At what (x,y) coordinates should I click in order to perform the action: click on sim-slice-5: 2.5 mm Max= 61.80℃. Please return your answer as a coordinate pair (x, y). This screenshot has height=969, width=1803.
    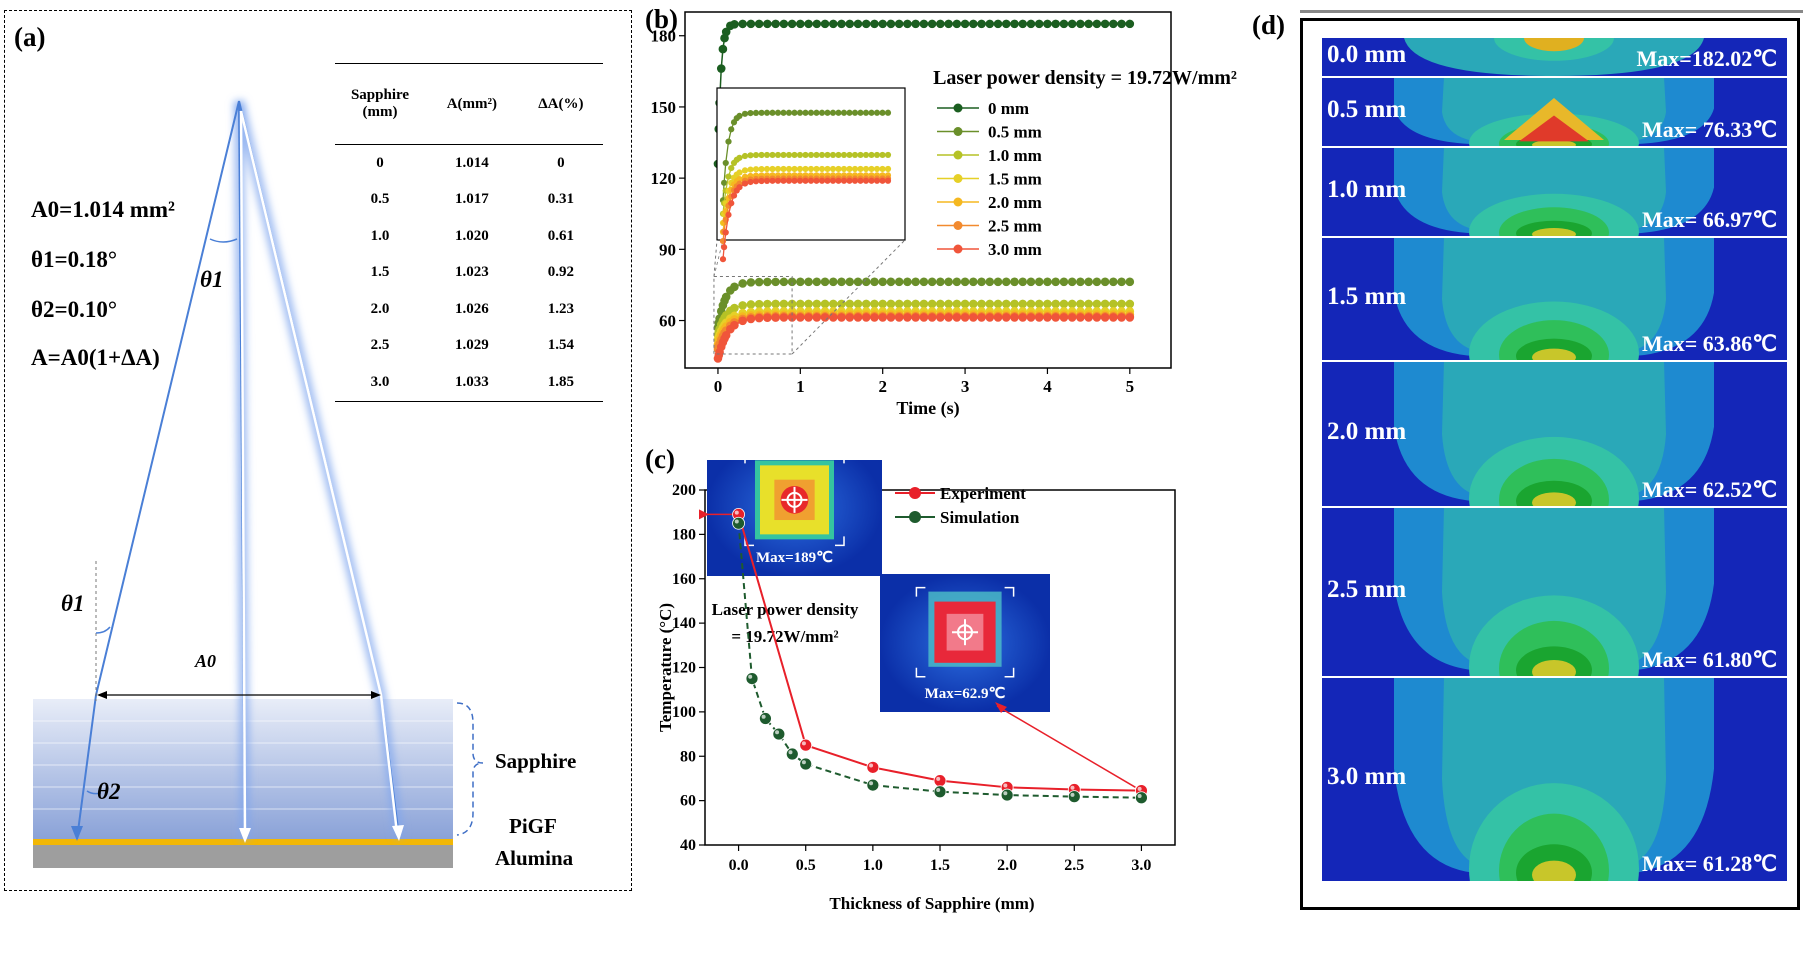
    Looking at the image, I should click on (1554, 592).